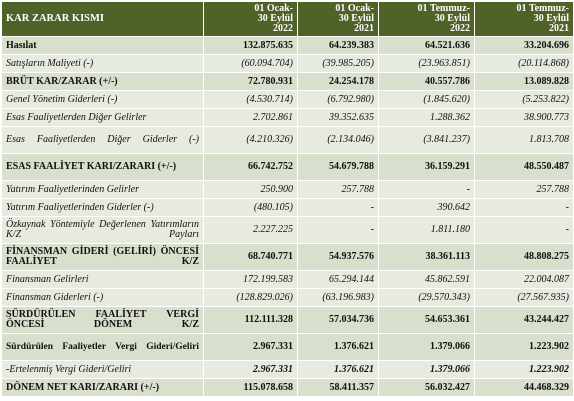  I want to click on value-cell: 22.004.087, so click(524, 279).